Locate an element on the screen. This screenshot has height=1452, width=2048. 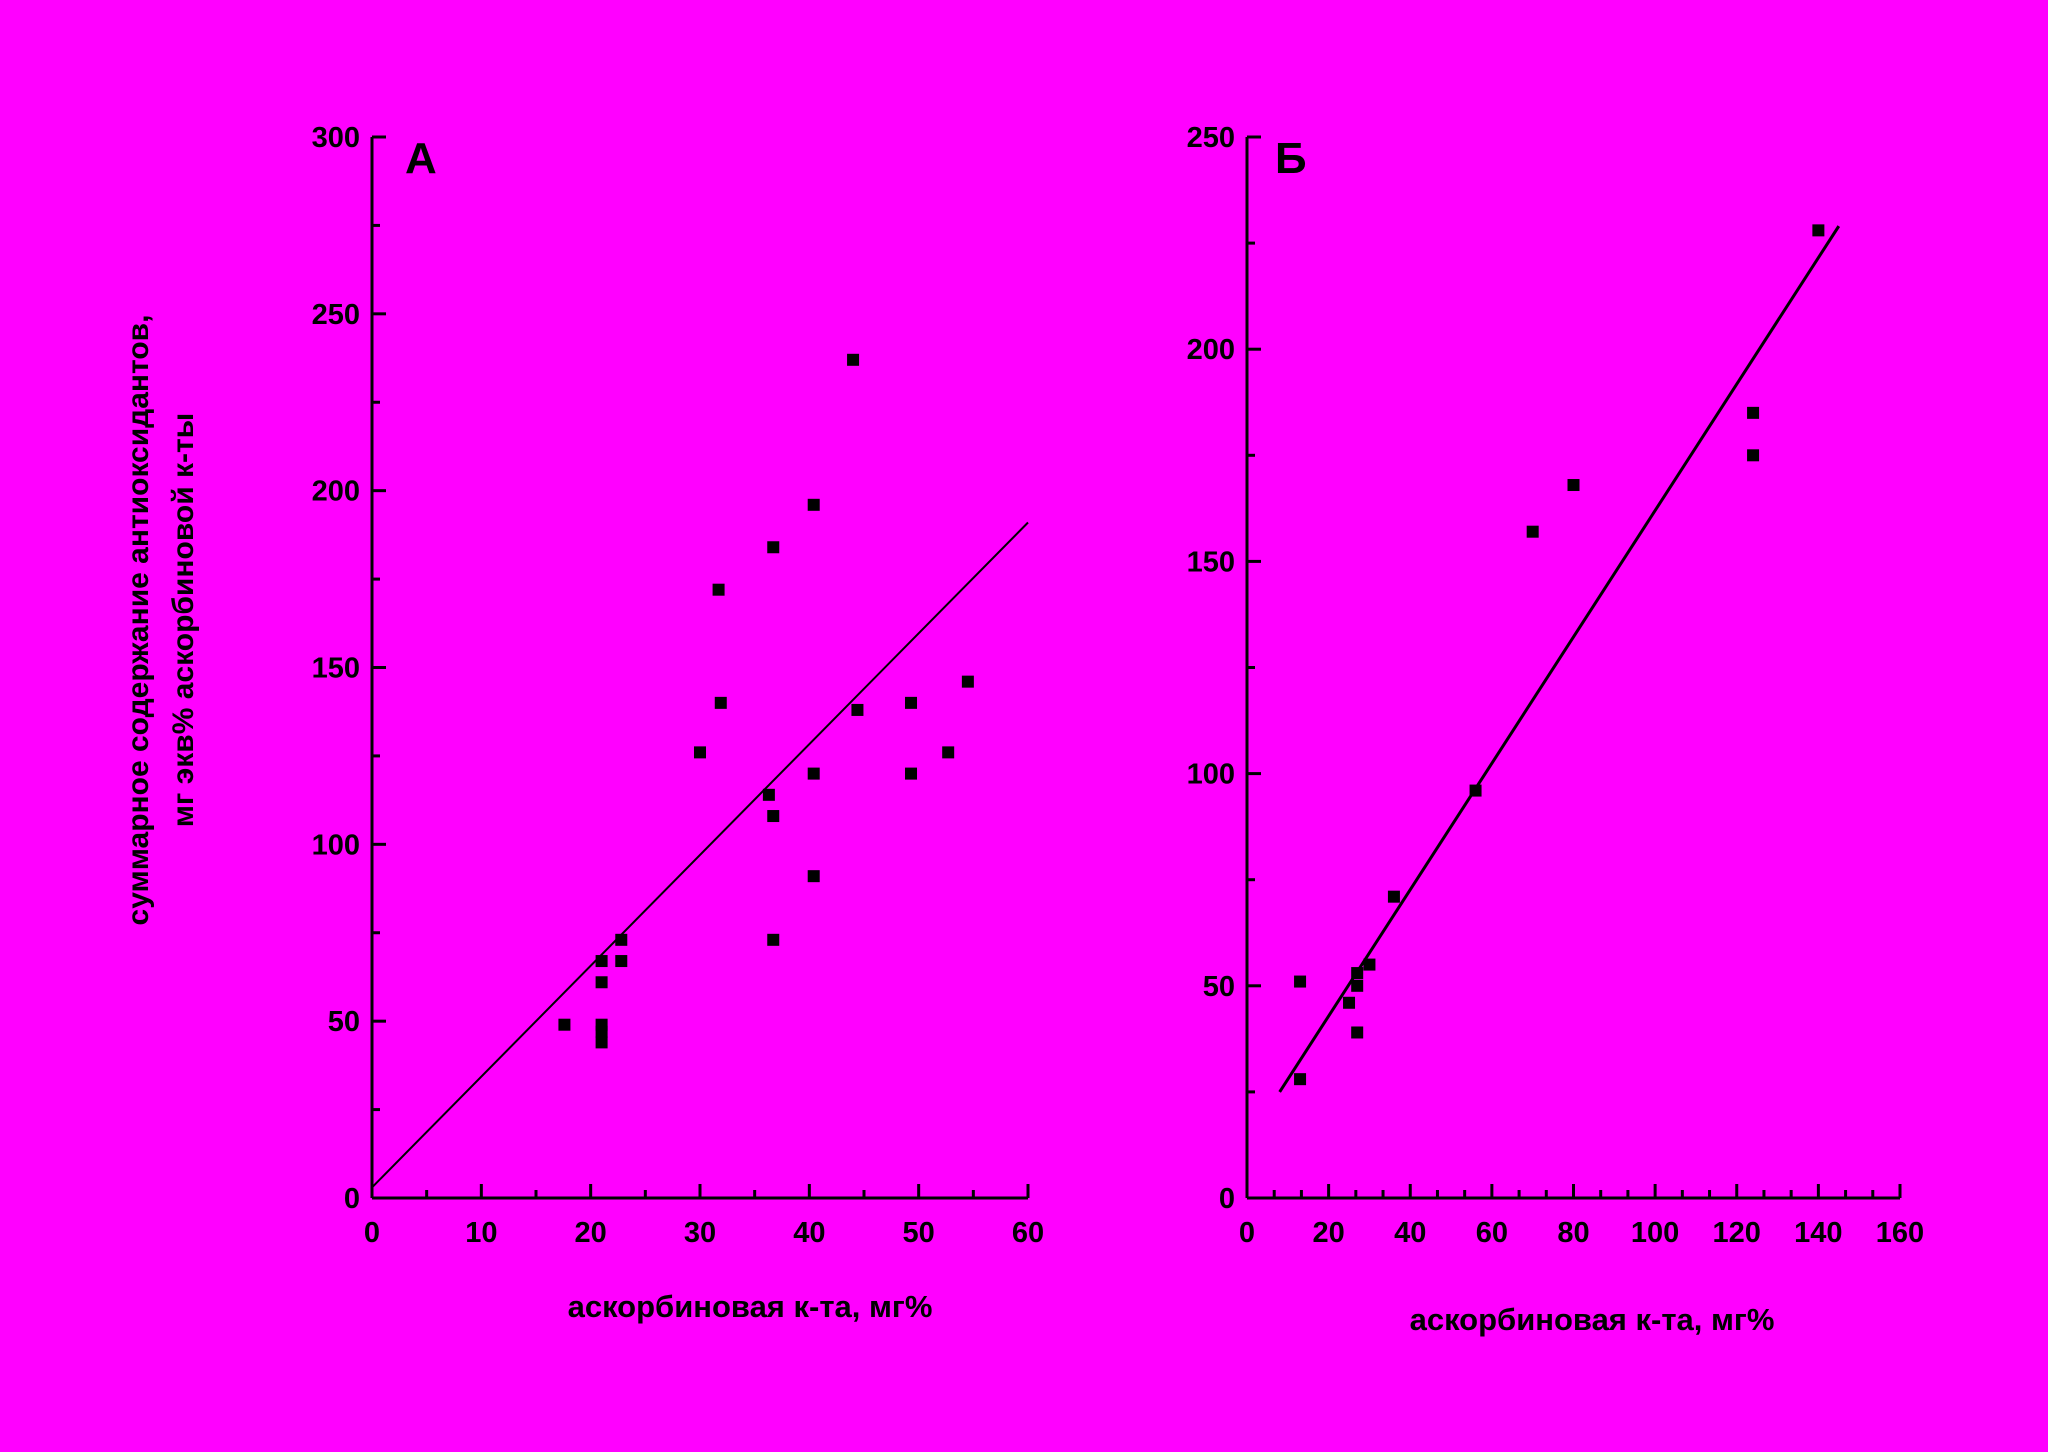
panel-b-y-tick-label: 0 is located at coordinates (1227, 1199).